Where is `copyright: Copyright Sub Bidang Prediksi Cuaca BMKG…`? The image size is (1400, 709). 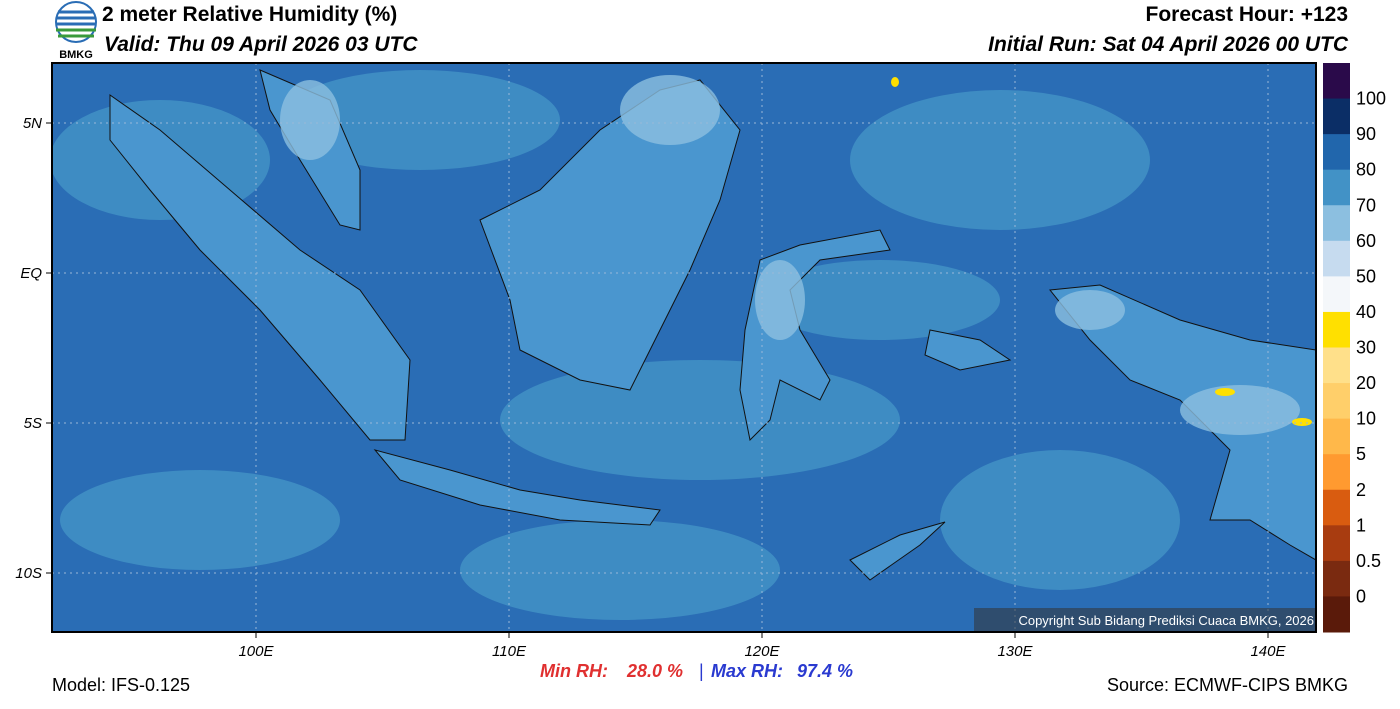
copyright: Copyright Sub Bidang Prediksi Cuaca BMKG… is located at coordinates (1166, 620).